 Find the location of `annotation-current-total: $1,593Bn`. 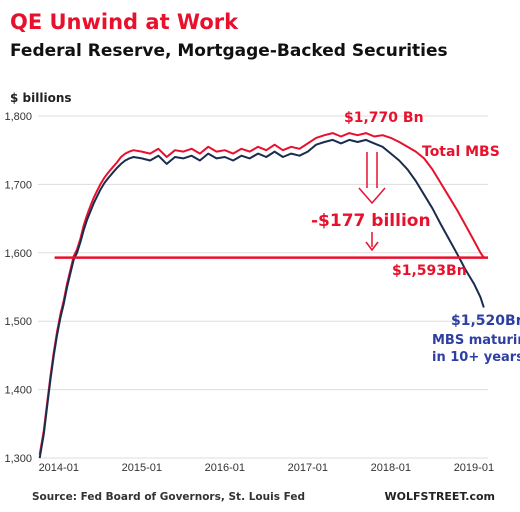

annotation-current-total: $1,593Bn is located at coordinates (429, 271).